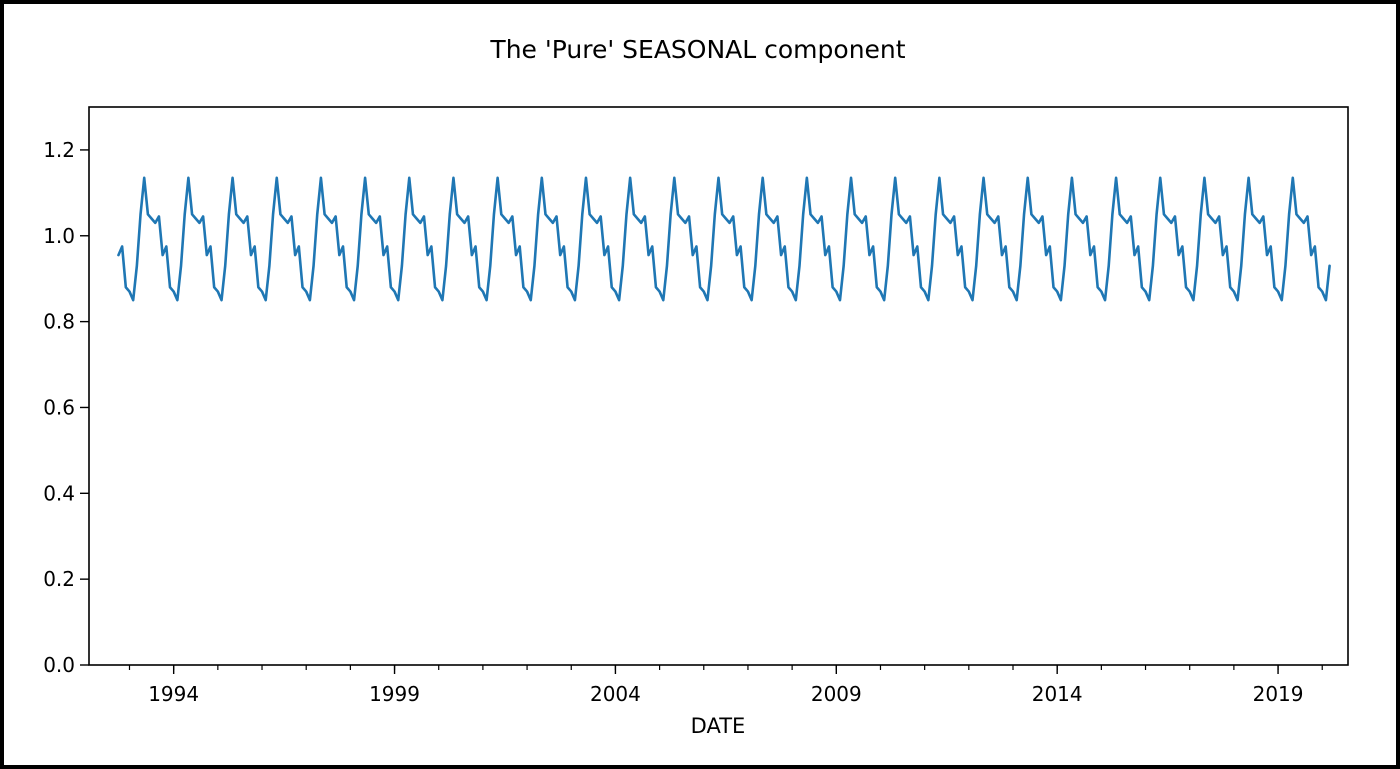 This screenshot has width=1400, height=769. What do you see at coordinates (173, 694) in the screenshot?
I see `x-tick-label: 1994` at bounding box center [173, 694].